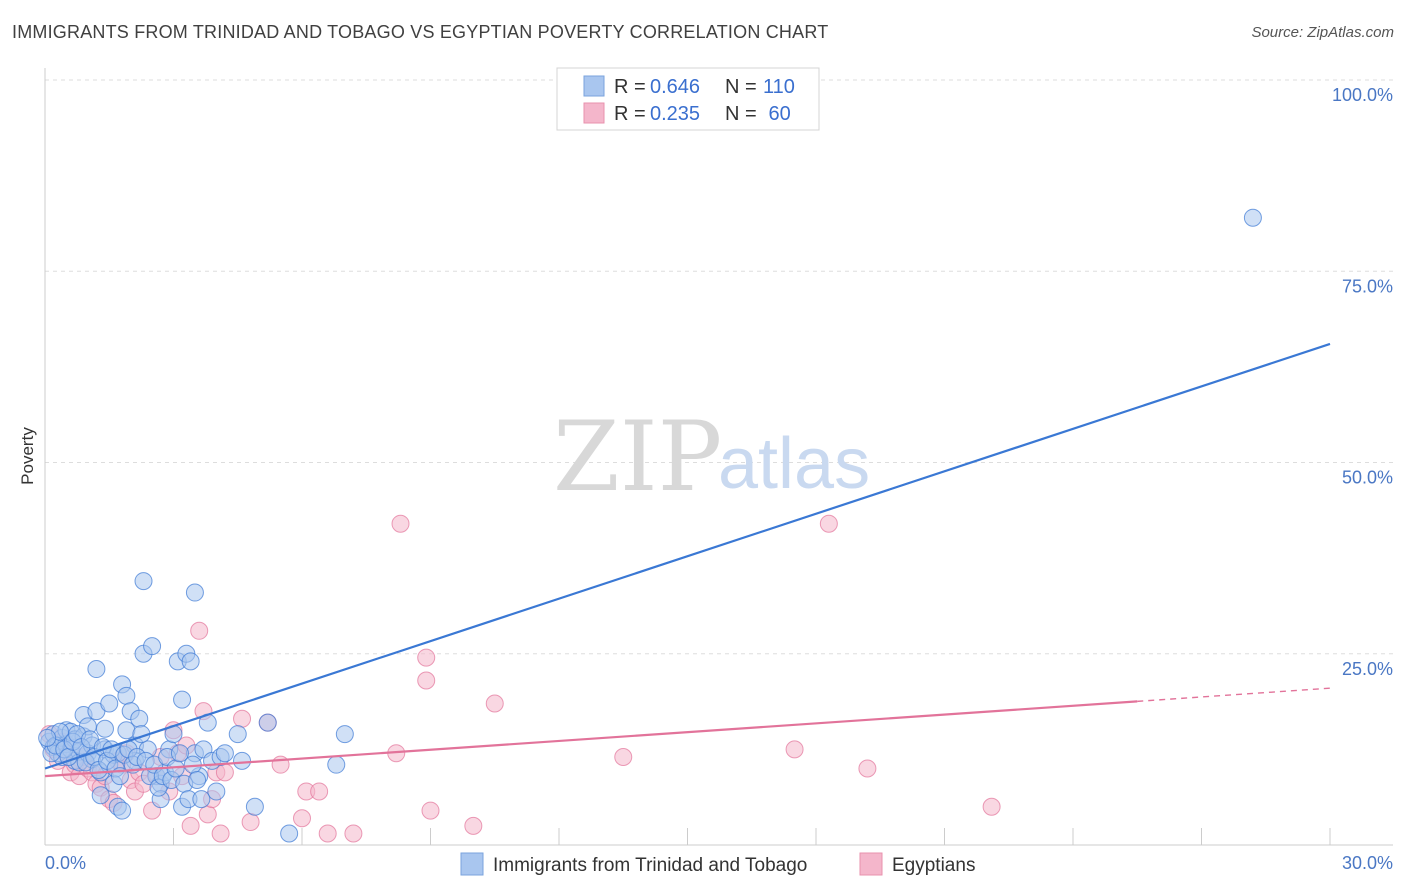 The height and width of the screenshot is (892, 1406). What do you see at coordinates (794, 464) in the screenshot?
I see `watermark-atlas: atlas` at bounding box center [794, 464].